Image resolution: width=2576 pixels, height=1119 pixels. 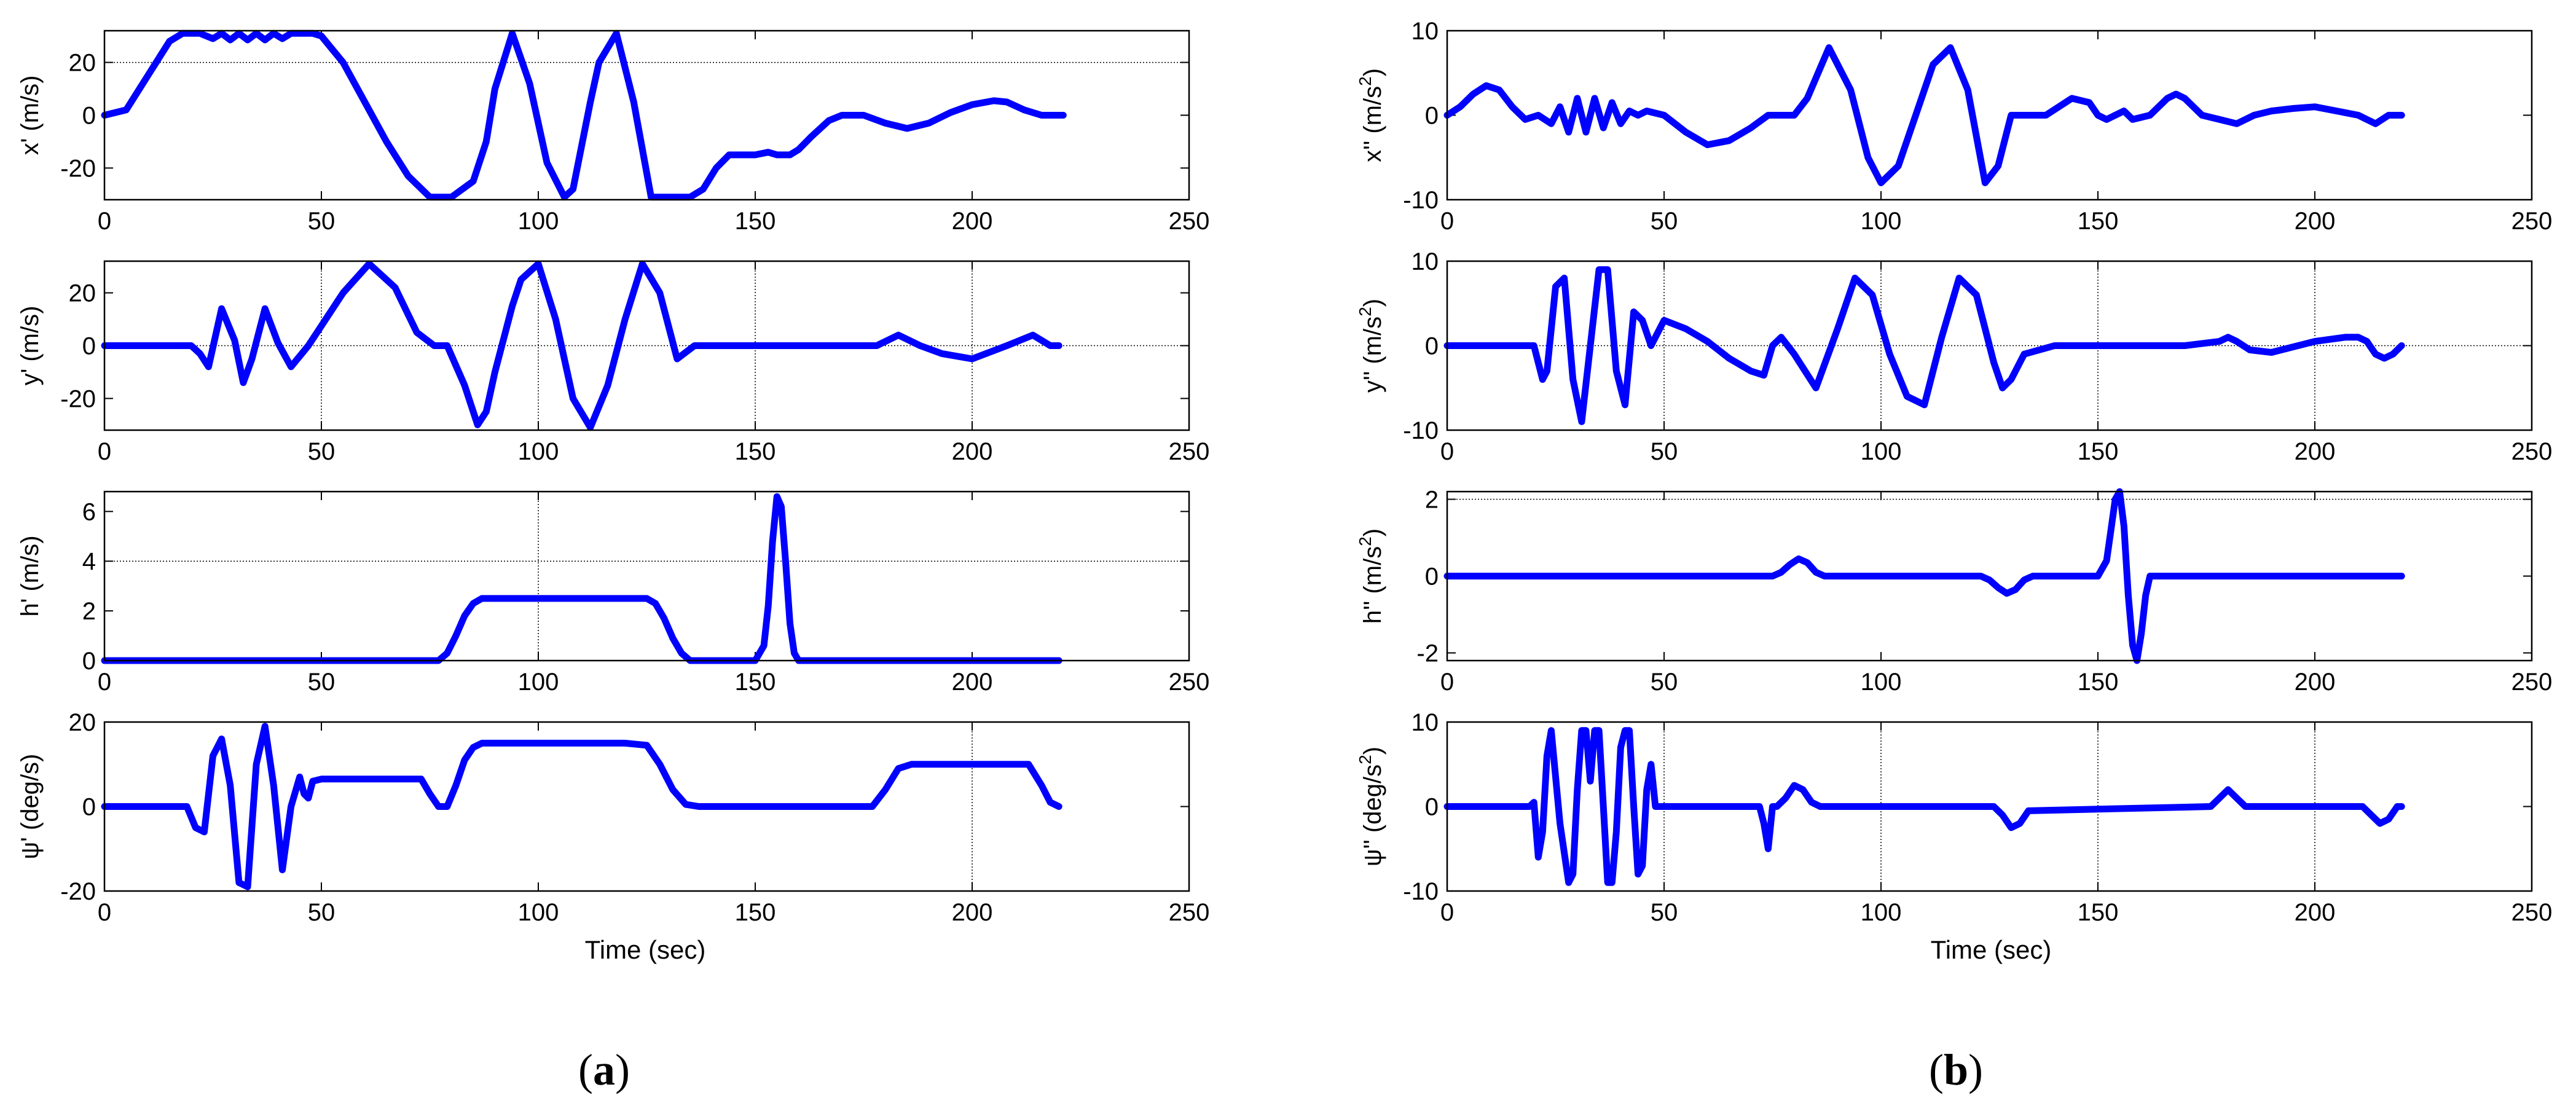 I want to click on x-axis-label-a: Time (sec), so click(x=645, y=949).